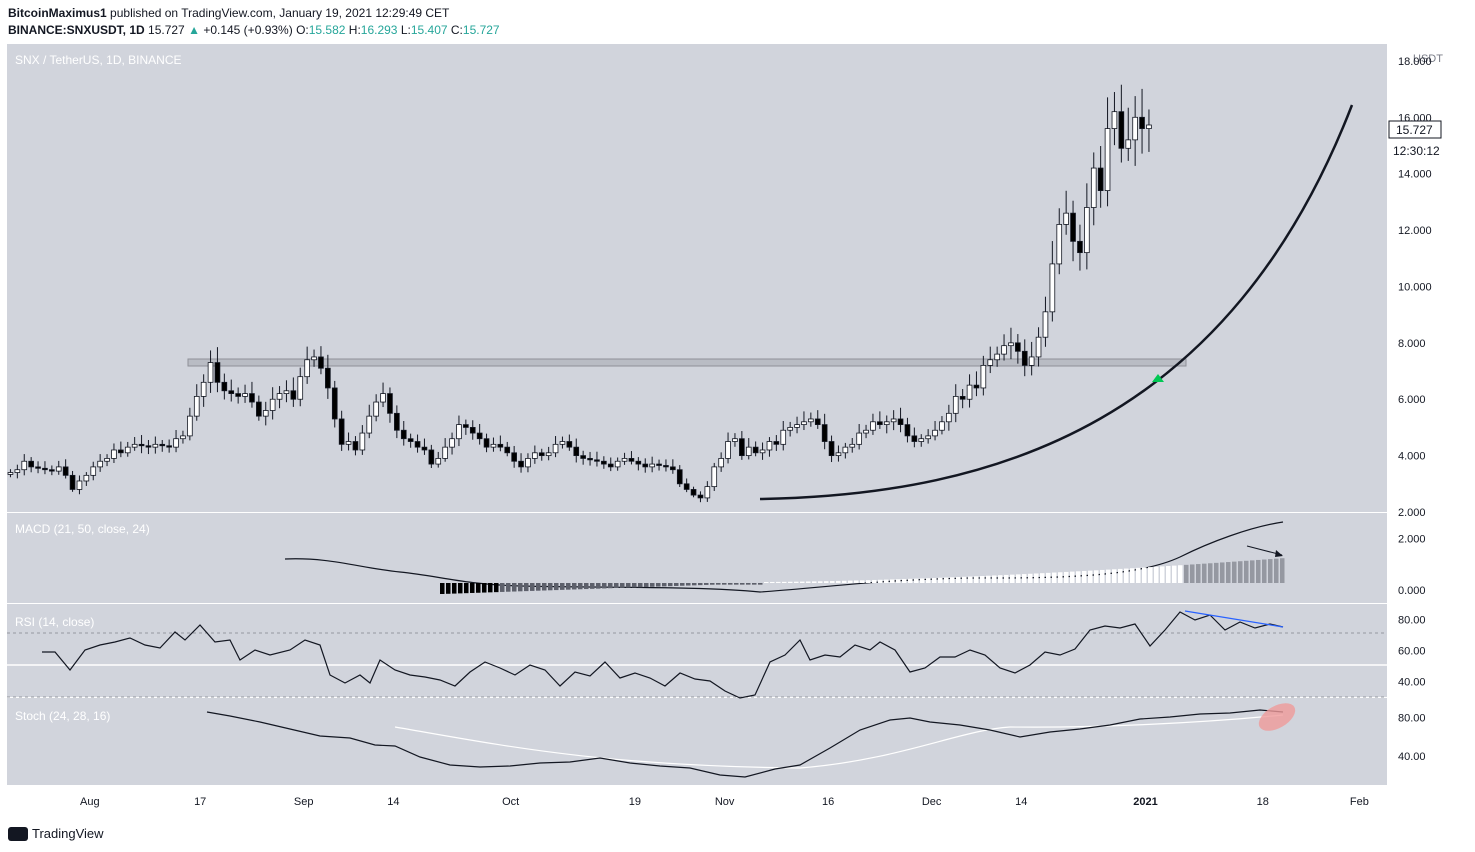 The image size is (1475, 852). I want to click on stoch-signal-line, so click(839, 741).